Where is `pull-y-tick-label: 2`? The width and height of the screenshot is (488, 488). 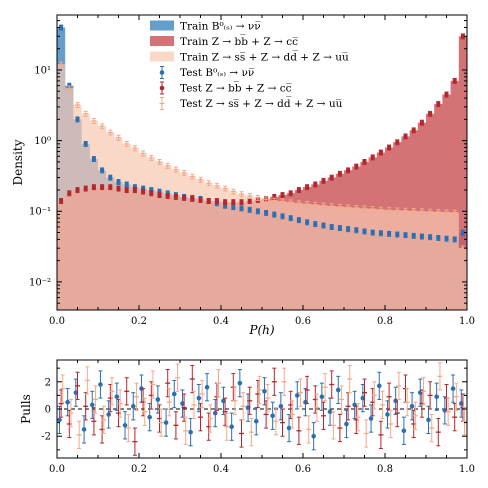
pull-y-tick-label: 2 is located at coordinates (48, 382).